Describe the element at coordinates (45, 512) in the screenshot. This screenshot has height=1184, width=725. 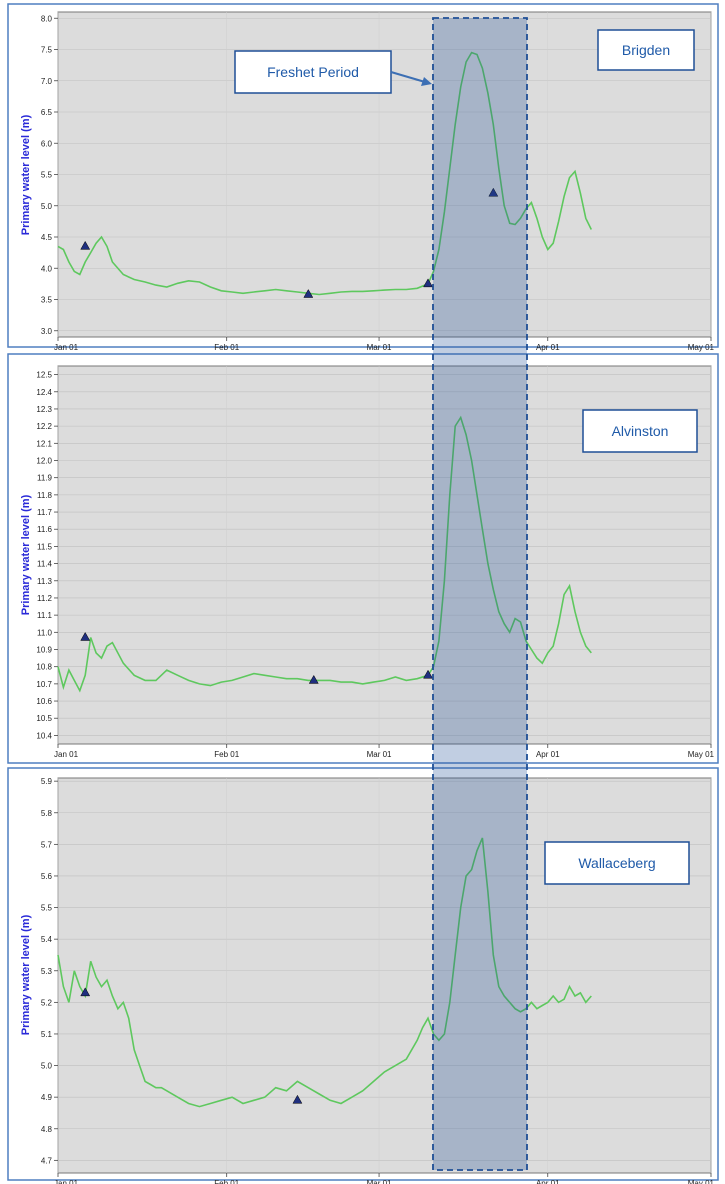
I see `y-tick-label: 11.7` at that location.